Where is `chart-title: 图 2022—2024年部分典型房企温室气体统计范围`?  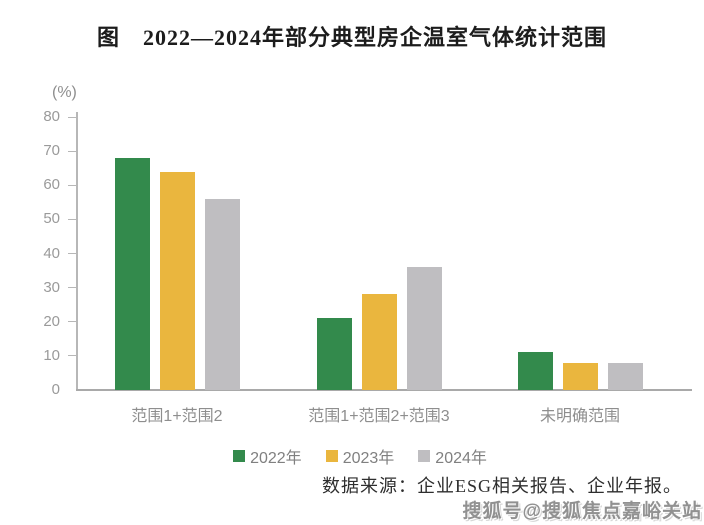 chart-title: 图 2022—2024年部分典型房企温室气体统计范围 is located at coordinates (351, 37).